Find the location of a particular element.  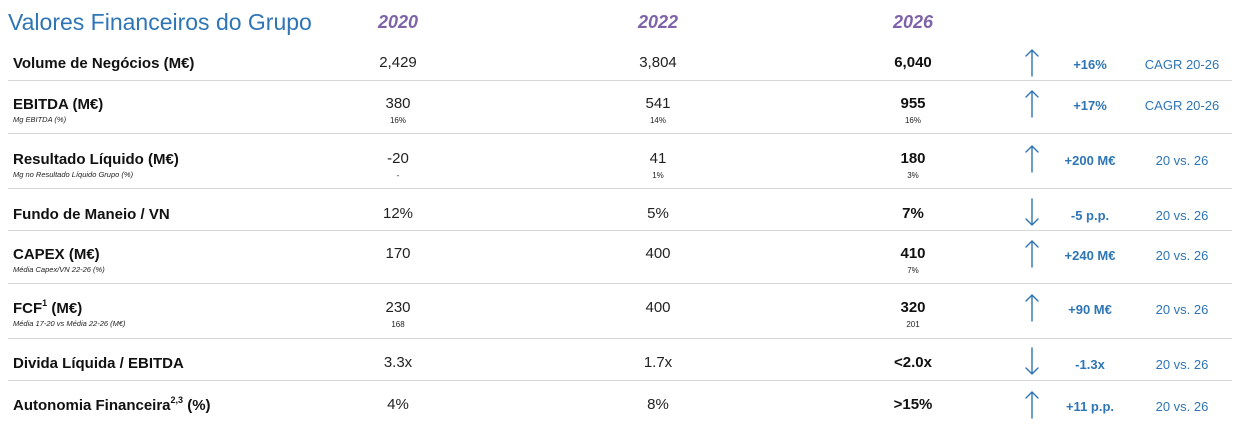

row-label: Divida Líquida / EBITDA is located at coordinates (98, 363).